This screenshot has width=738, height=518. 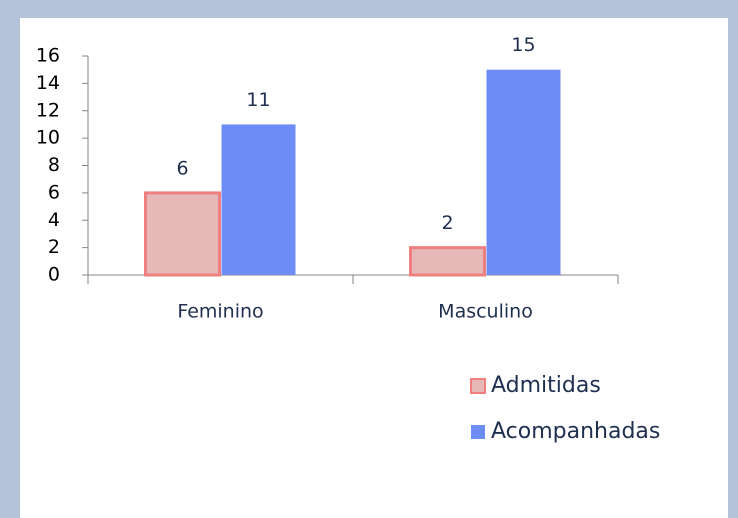 I want to click on x-tick-label: Masculino, so click(x=485, y=312).